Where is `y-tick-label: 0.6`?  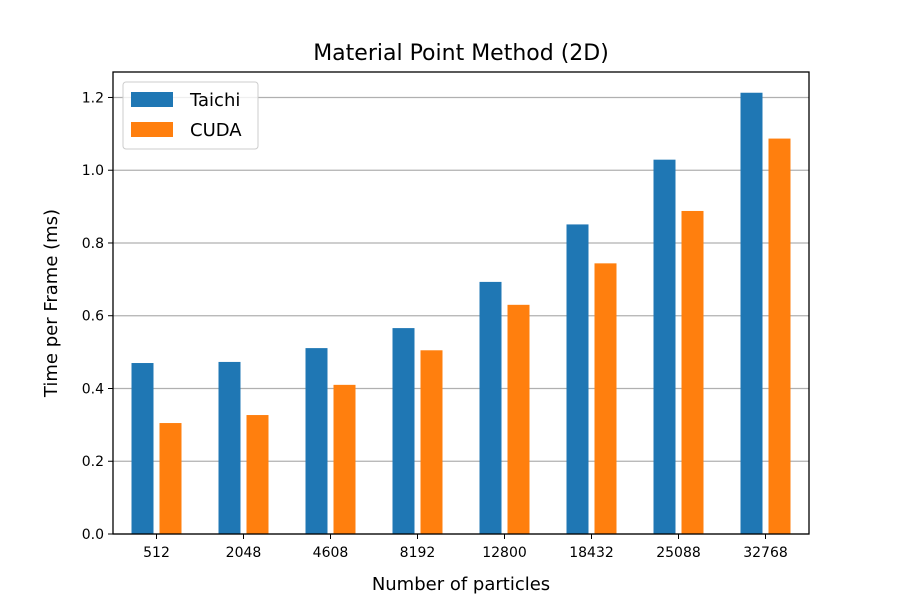 y-tick-label: 0.6 is located at coordinates (93, 317).